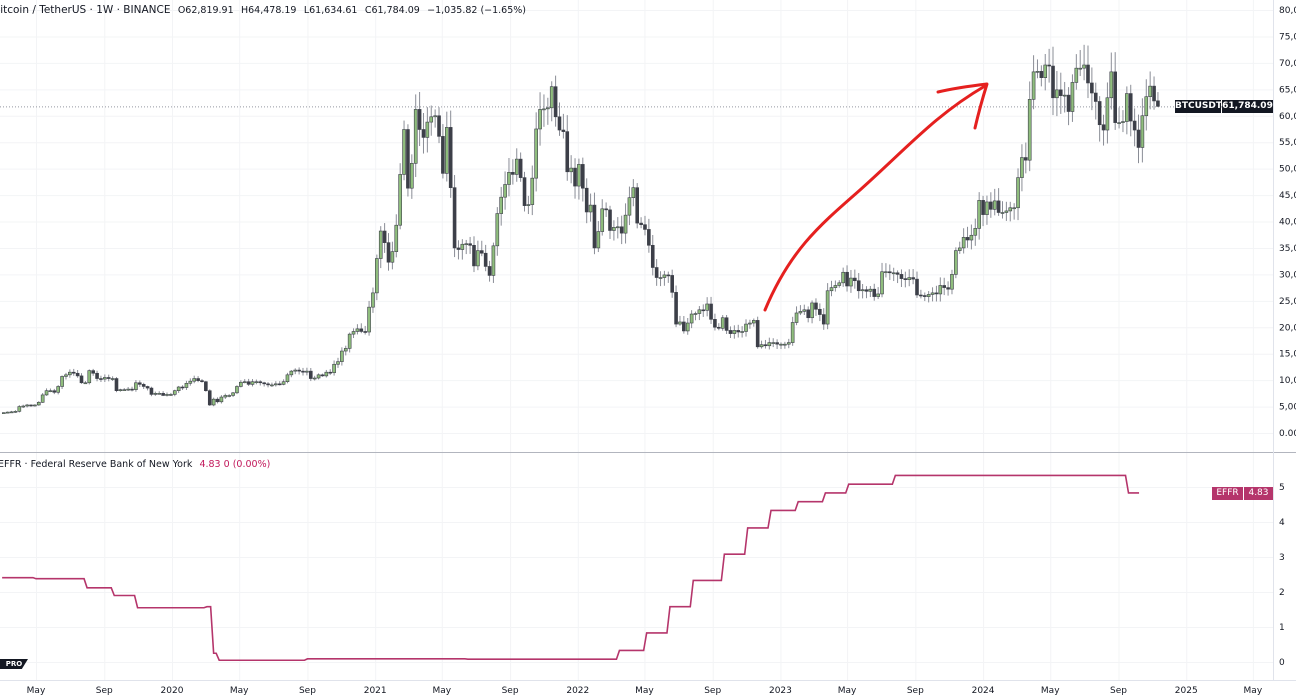 This screenshot has height=700, width=1296. Describe the element at coordinates (172, 691) in the screenshot. I see `time-tick-label: 2020` at that location.